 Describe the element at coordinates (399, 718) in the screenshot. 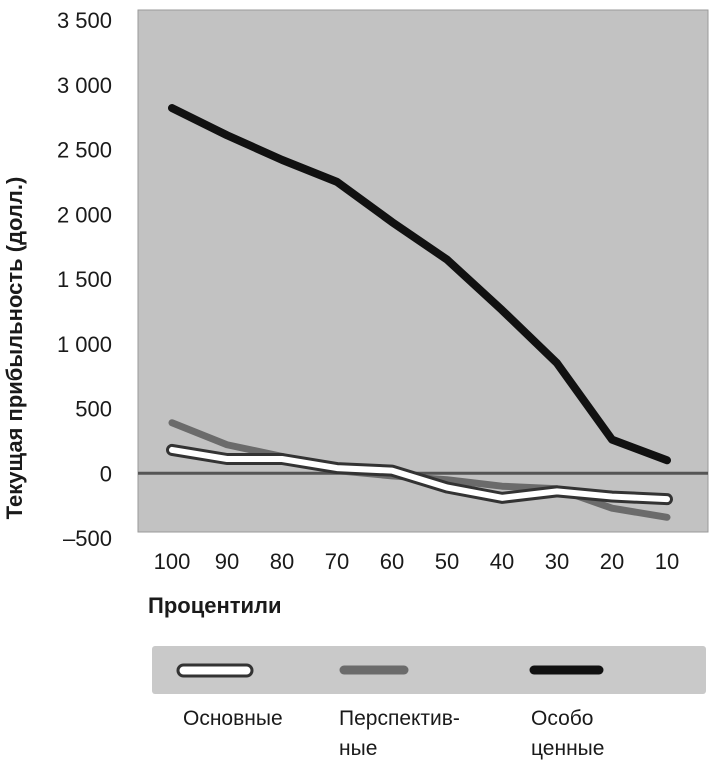

I see `legend-label-line: Перспектив-` at that location.